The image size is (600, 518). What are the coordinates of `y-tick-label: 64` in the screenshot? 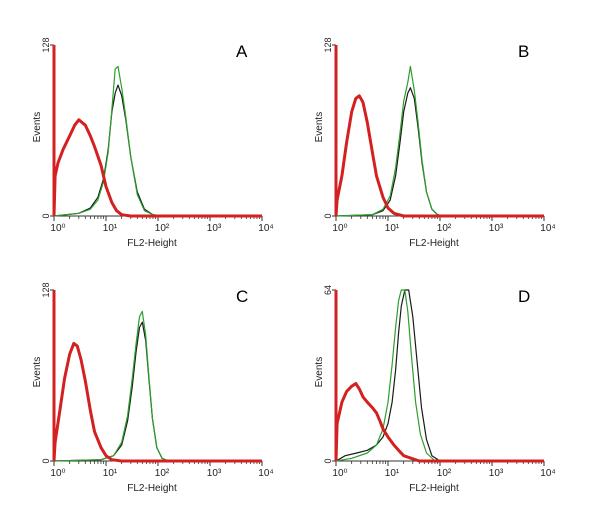 It's located at (328, 290).